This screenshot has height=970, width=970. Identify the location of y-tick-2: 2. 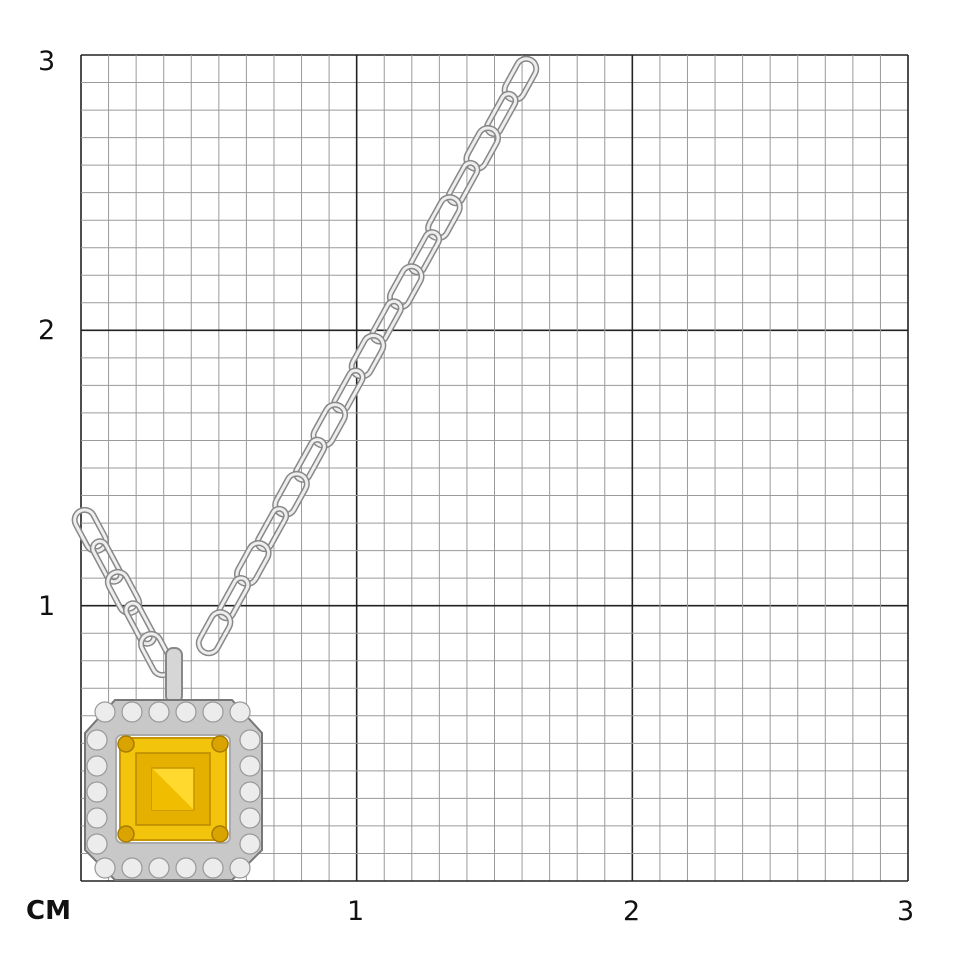
(47, 330).